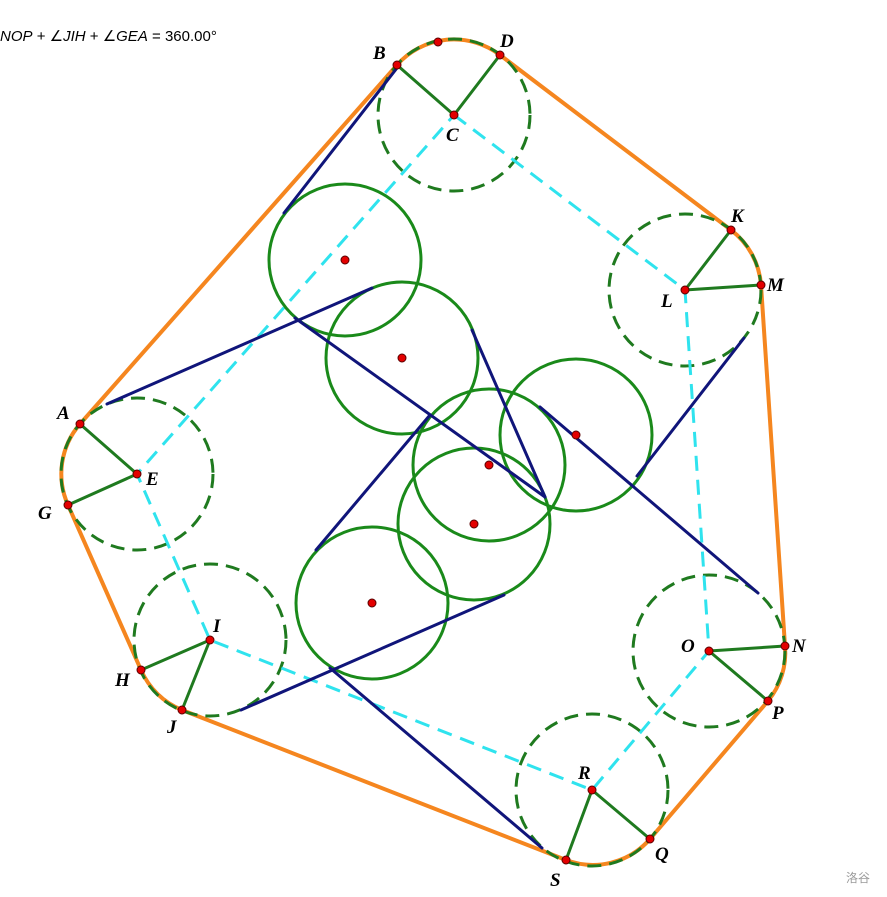 This screenshot has height=897, width=887. I want to click on label-h: H, so click(122, 680).